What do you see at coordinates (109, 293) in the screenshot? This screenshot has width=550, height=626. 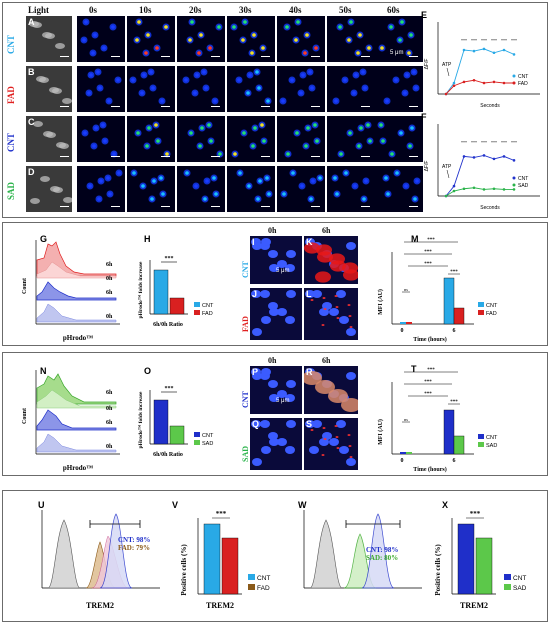 I see `histogram-g-tag-3: 6h` at bounding box center [109, 293].